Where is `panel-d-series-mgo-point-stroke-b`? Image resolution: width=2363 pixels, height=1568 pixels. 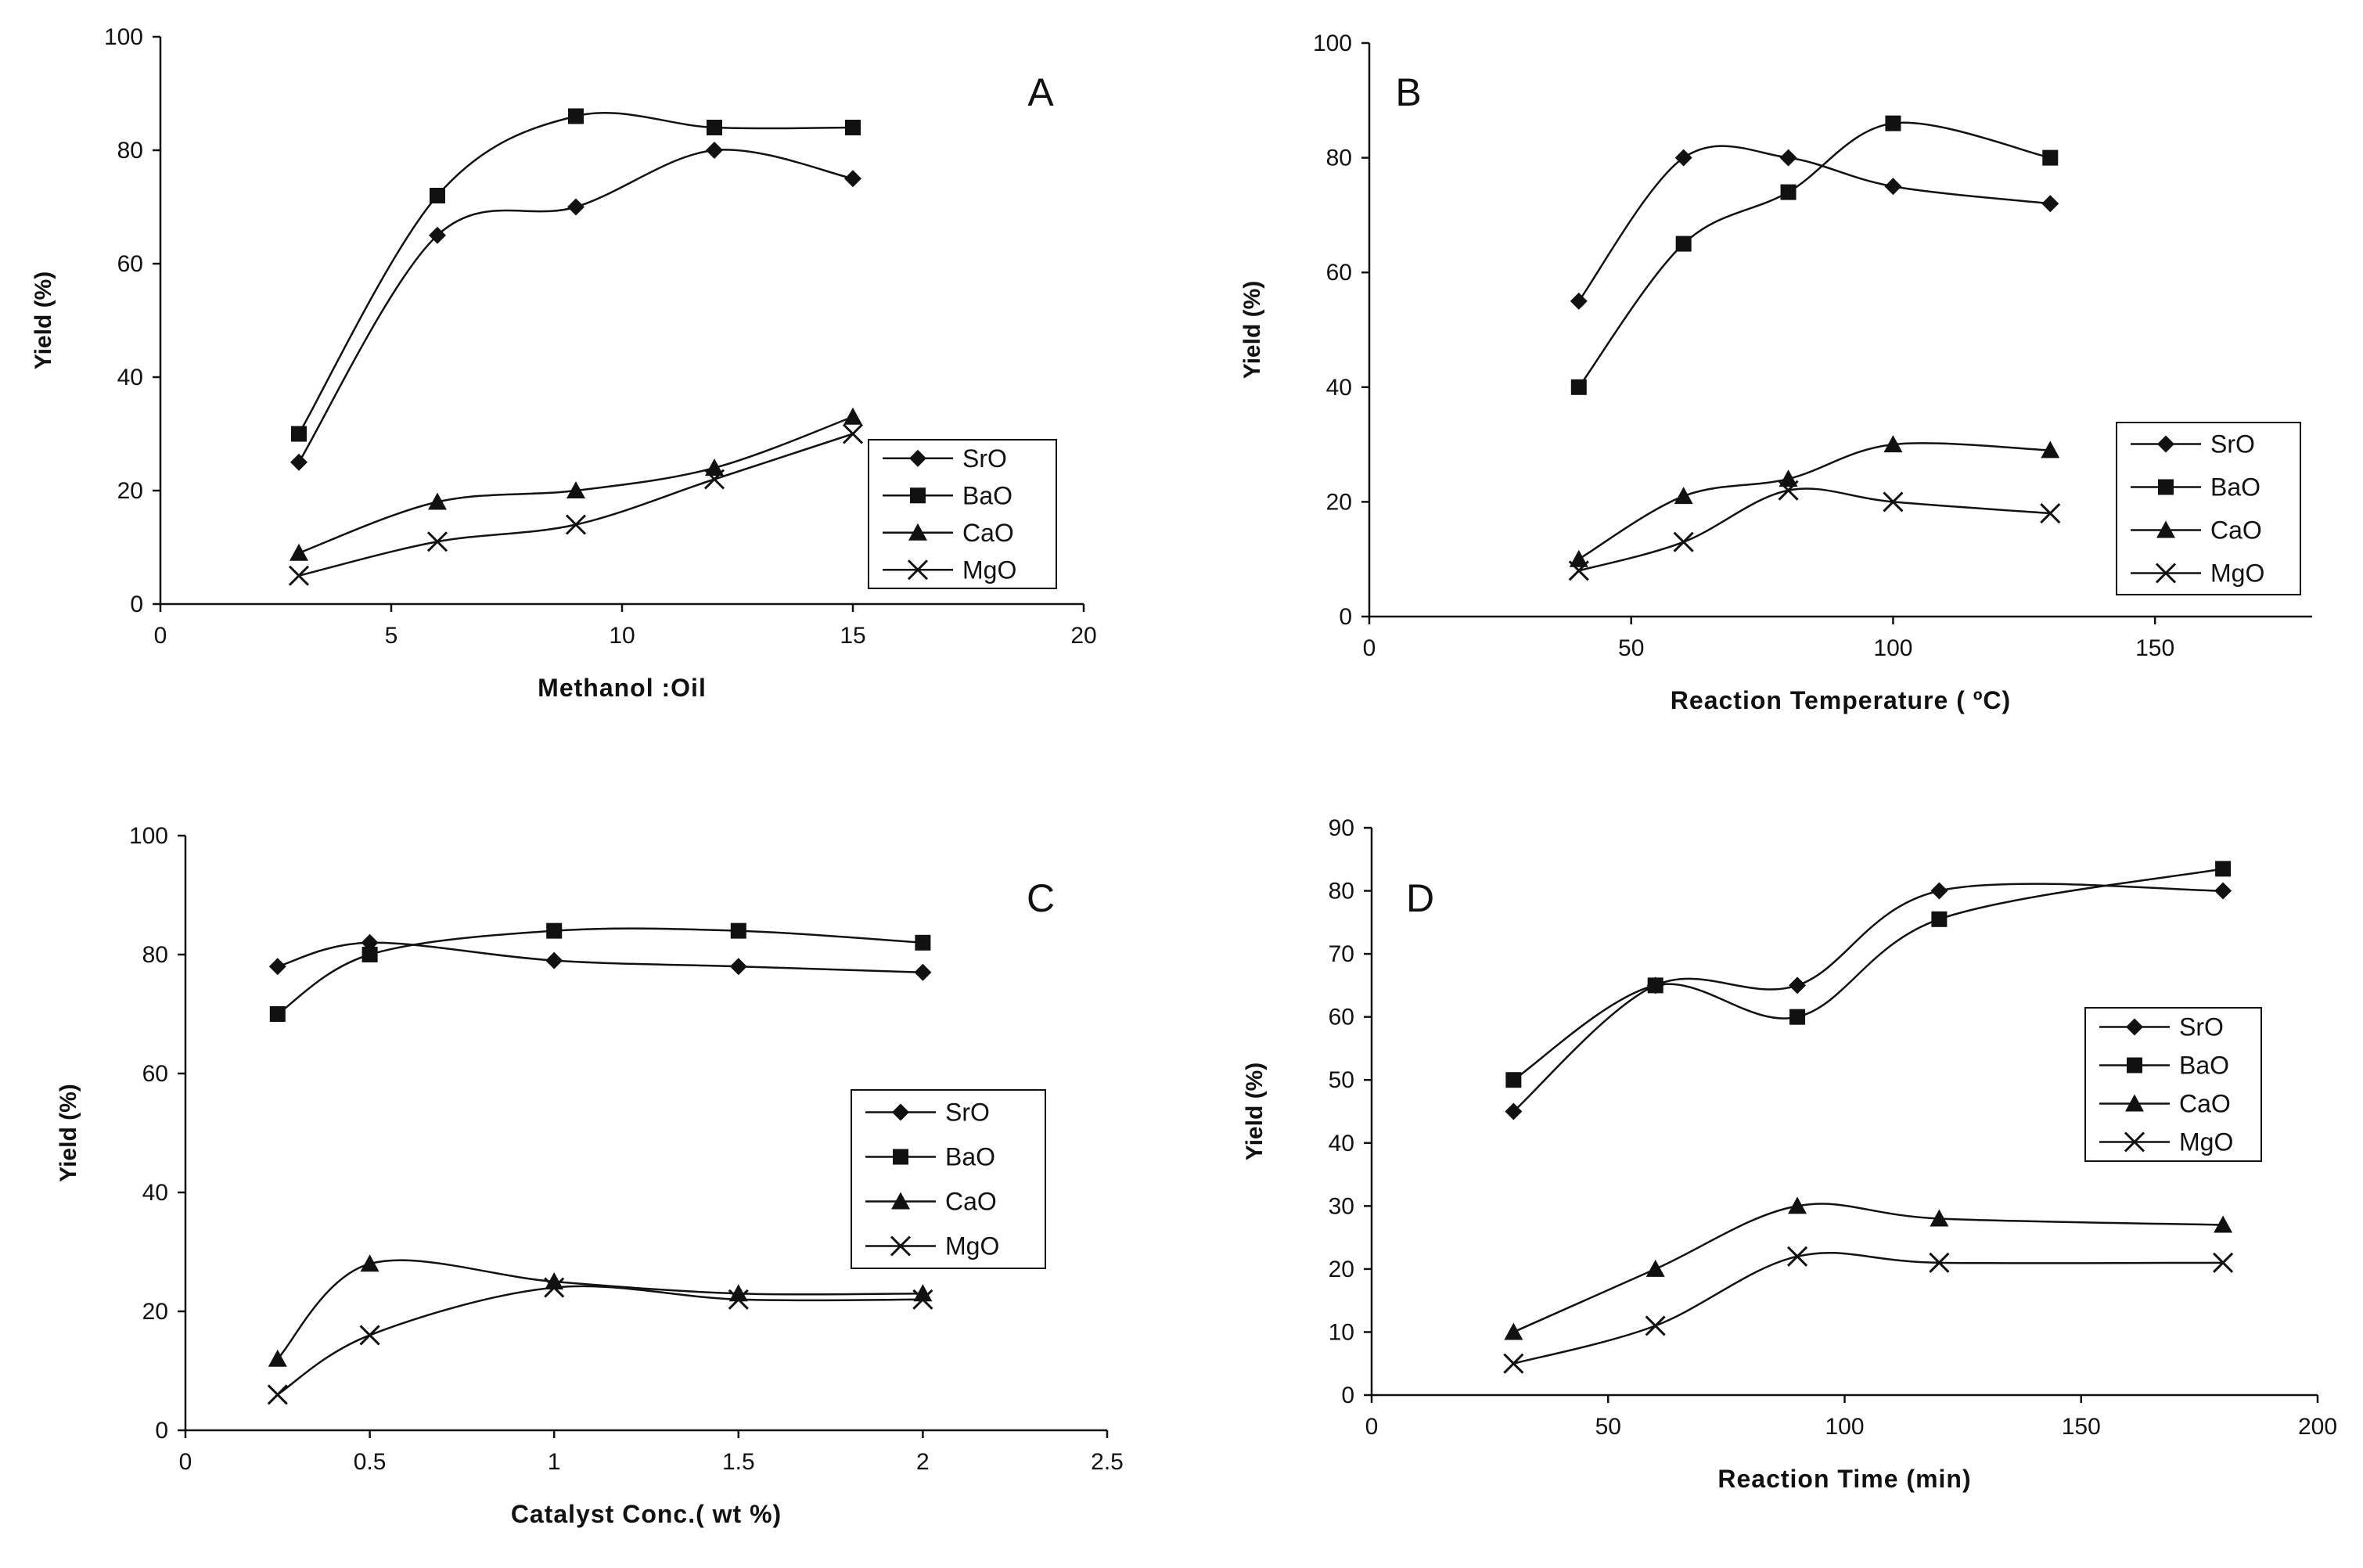
panel-d-series-mgo-point-stroke-b is located at coordinates (1655, 1325).